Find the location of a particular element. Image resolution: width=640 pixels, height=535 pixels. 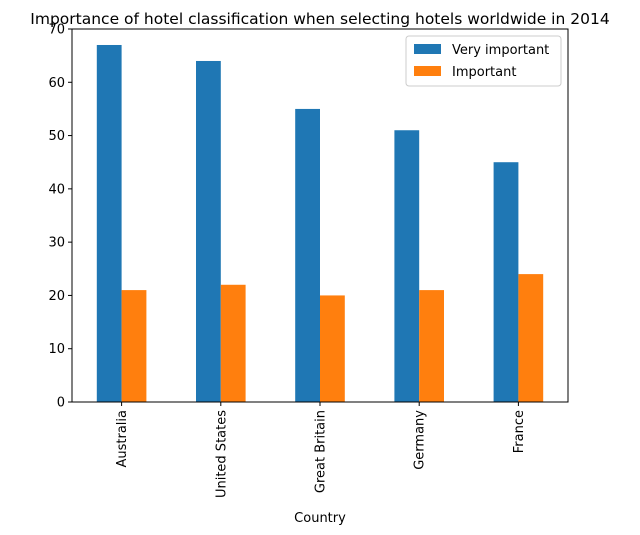

bar-very-important-germany is located at coordinates (407, 266).